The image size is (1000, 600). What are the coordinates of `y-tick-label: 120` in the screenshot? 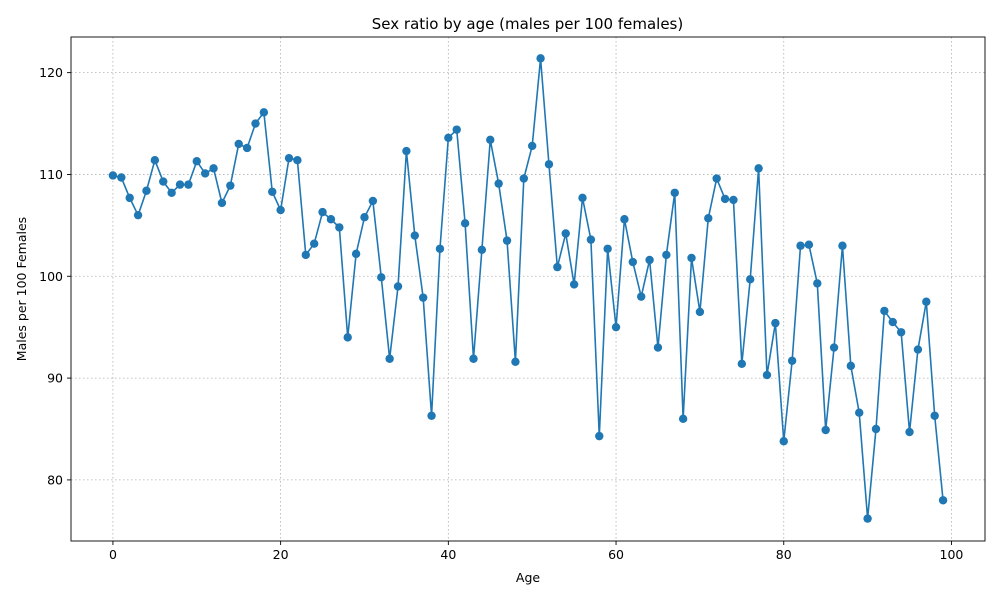 It's located at (51, 72).